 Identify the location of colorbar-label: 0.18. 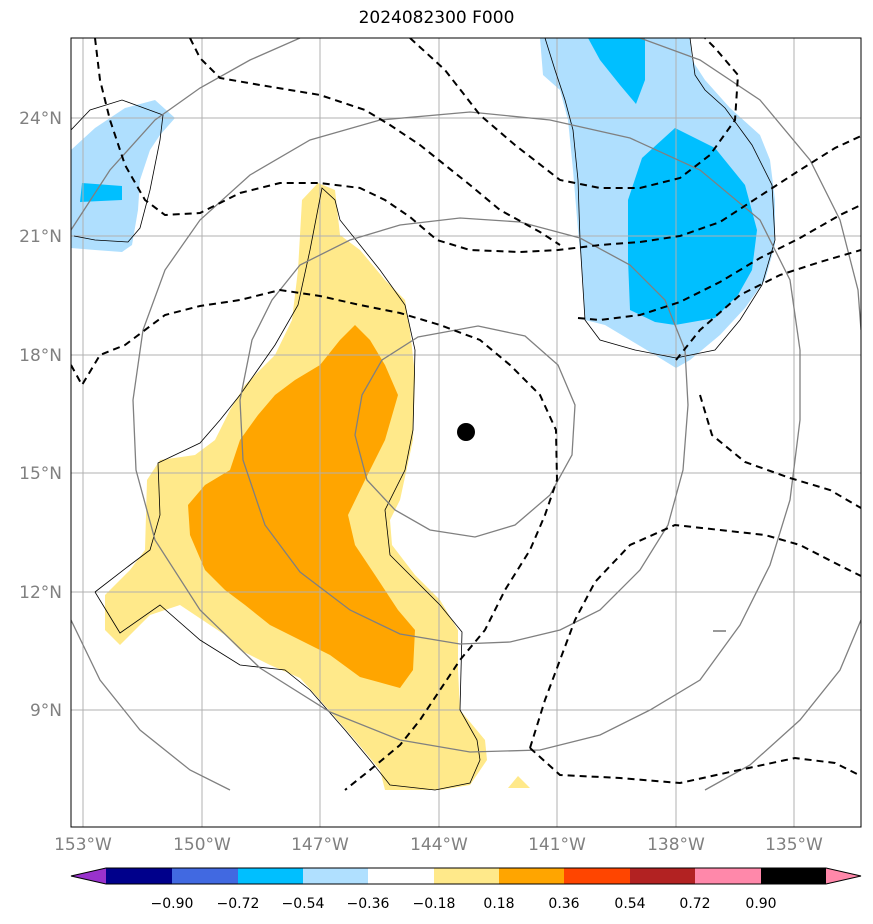
(498, 904).